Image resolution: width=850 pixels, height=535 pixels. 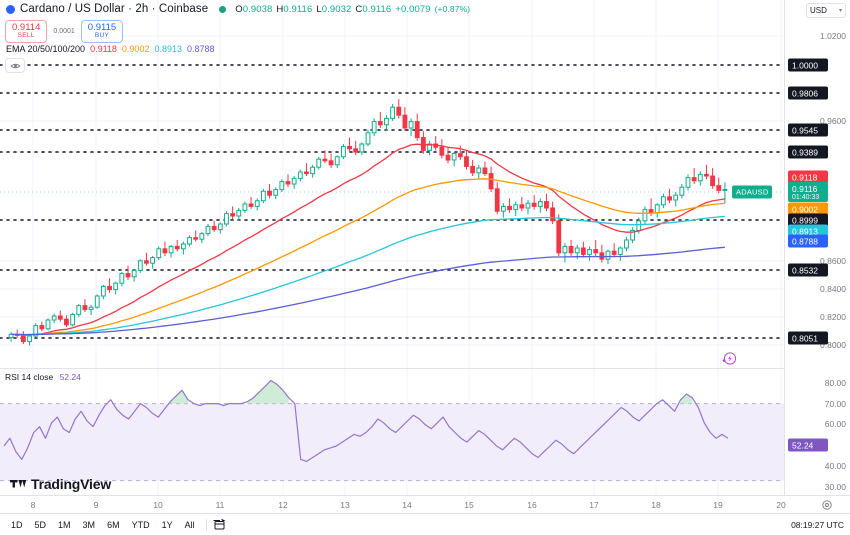 I want to click on buy-button: 0.9115 BUY, so click(x=102, y=31).